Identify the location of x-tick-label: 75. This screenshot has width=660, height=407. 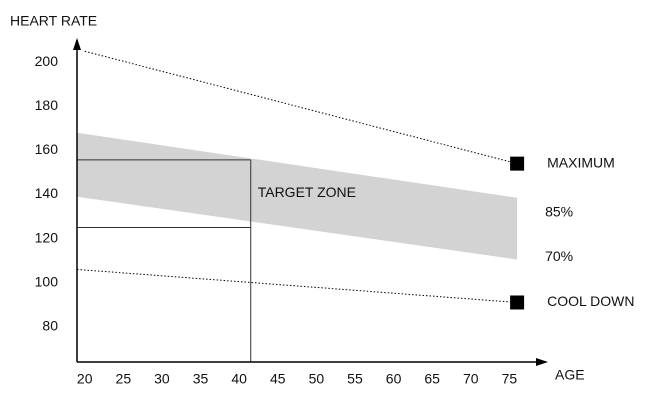
(510, 379).